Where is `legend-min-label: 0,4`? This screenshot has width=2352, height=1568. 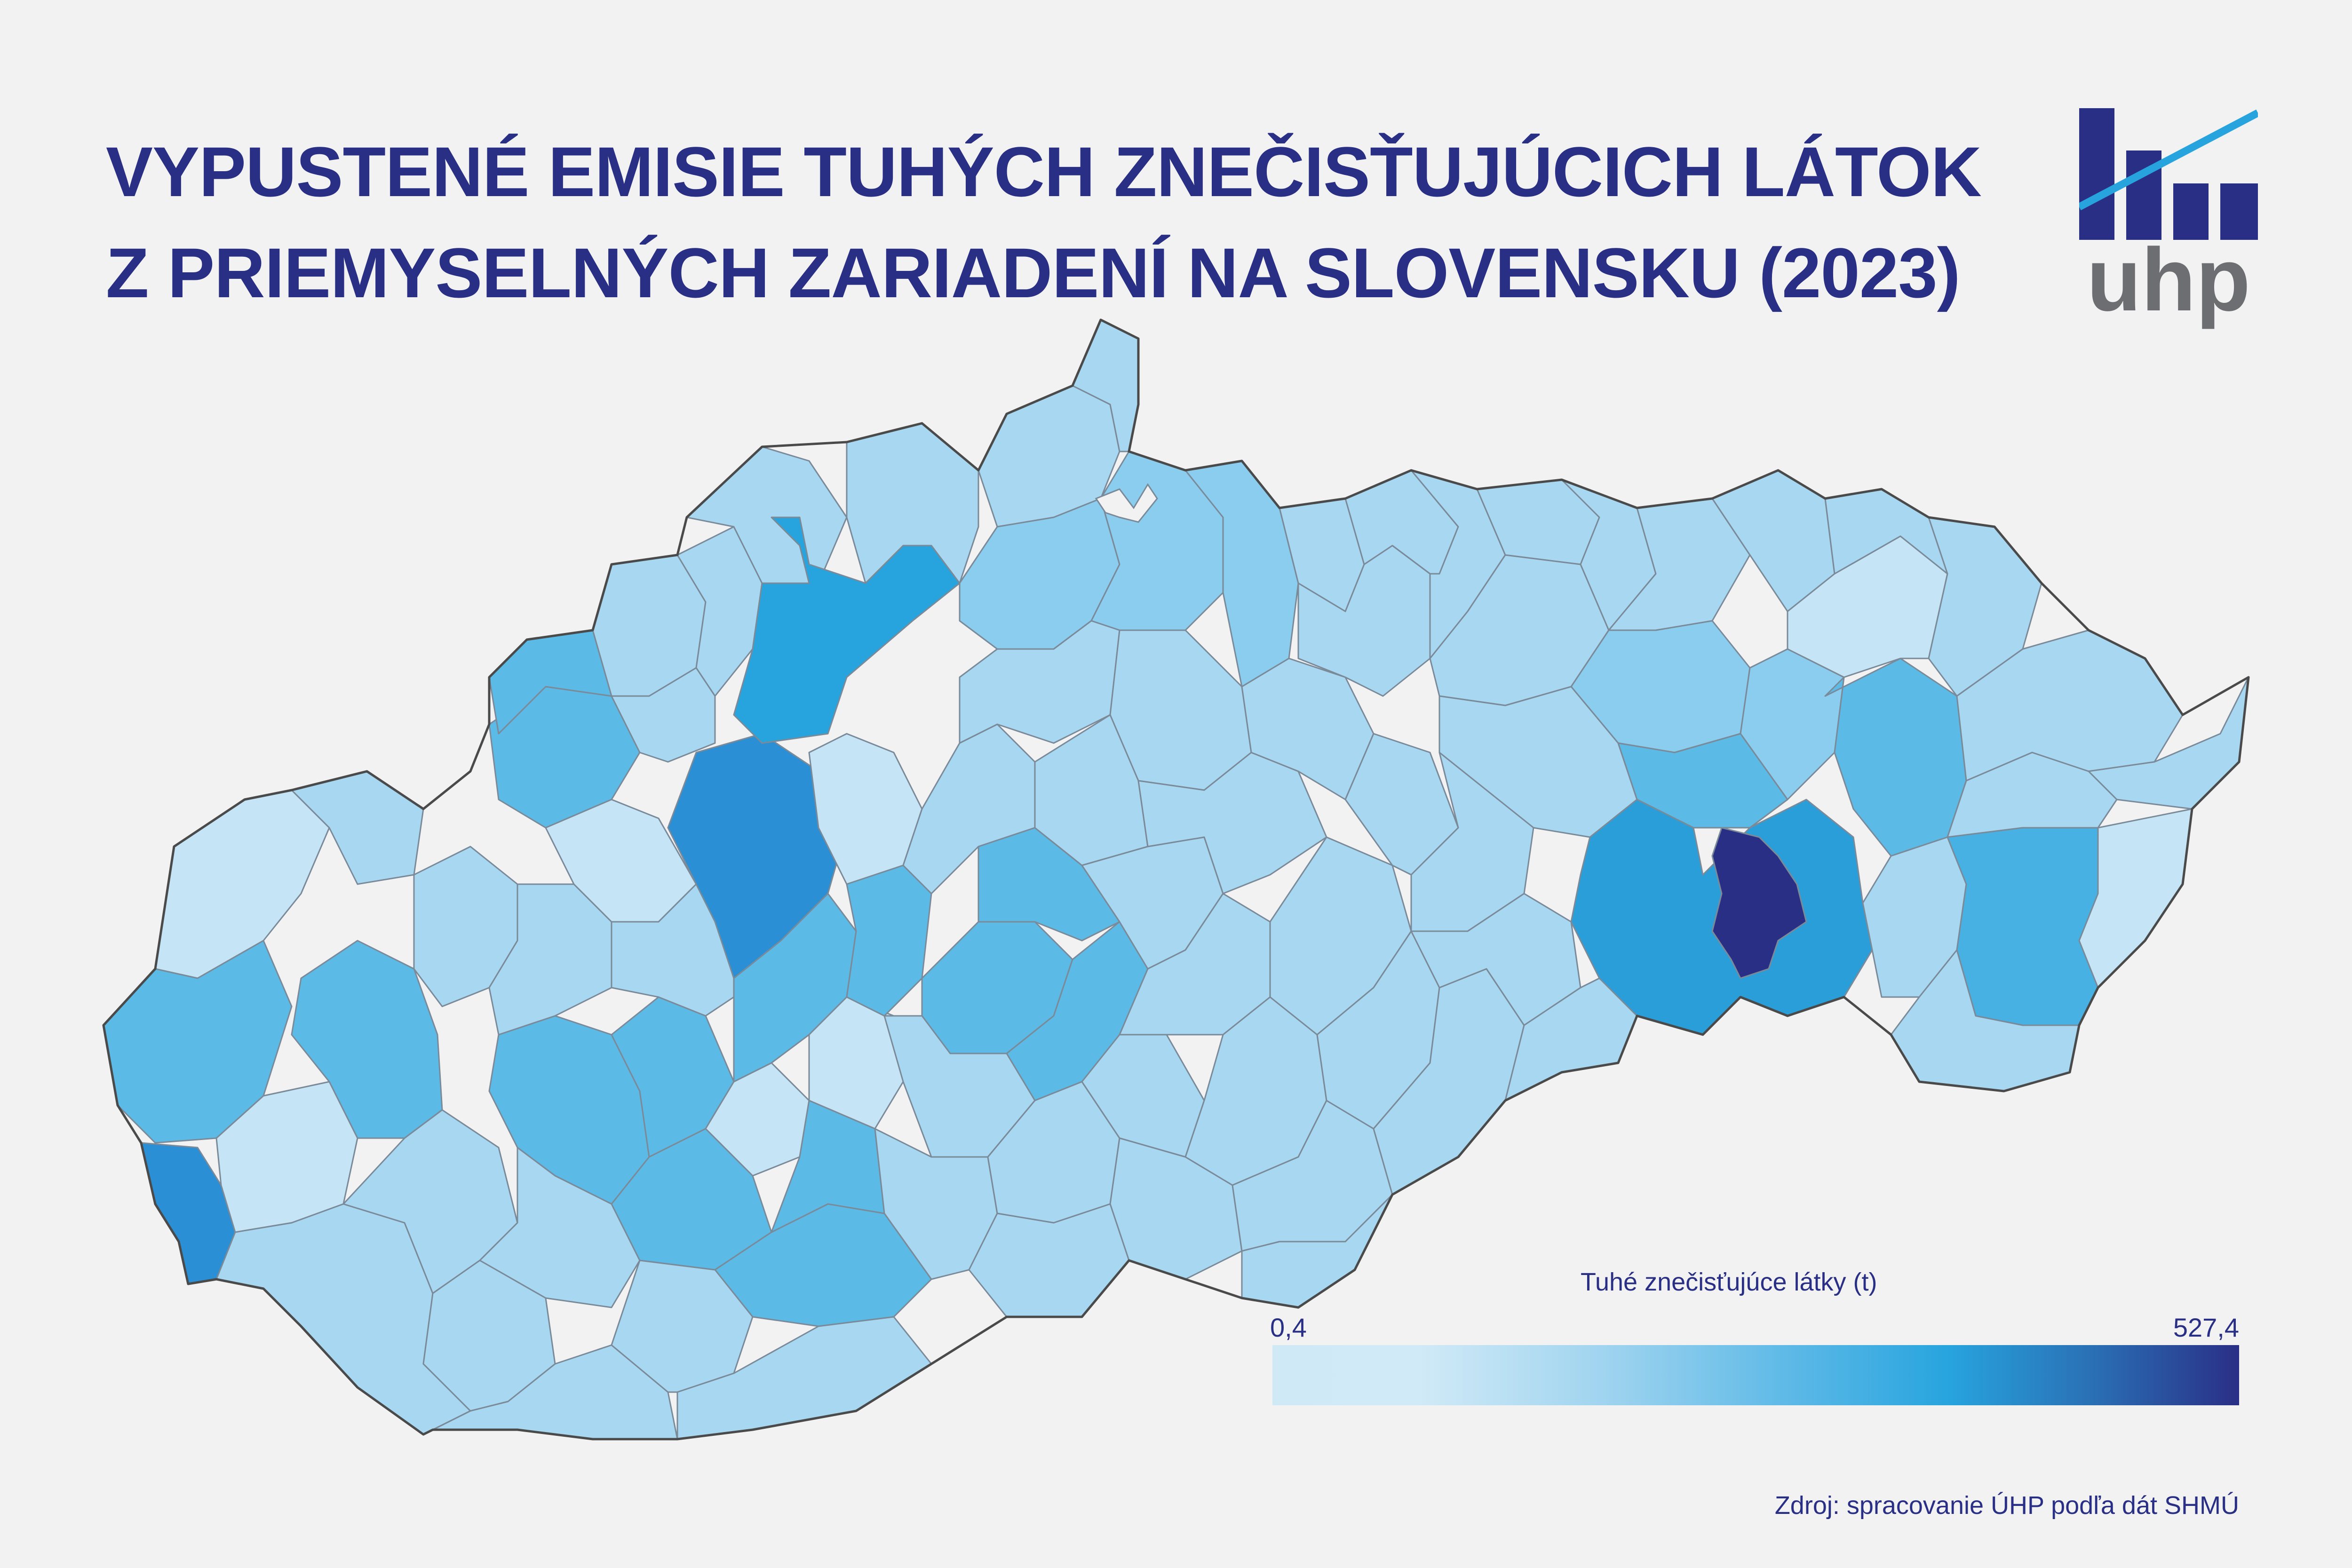 legend-min-label: 0,4 is located at coordinates (1288, 1327).